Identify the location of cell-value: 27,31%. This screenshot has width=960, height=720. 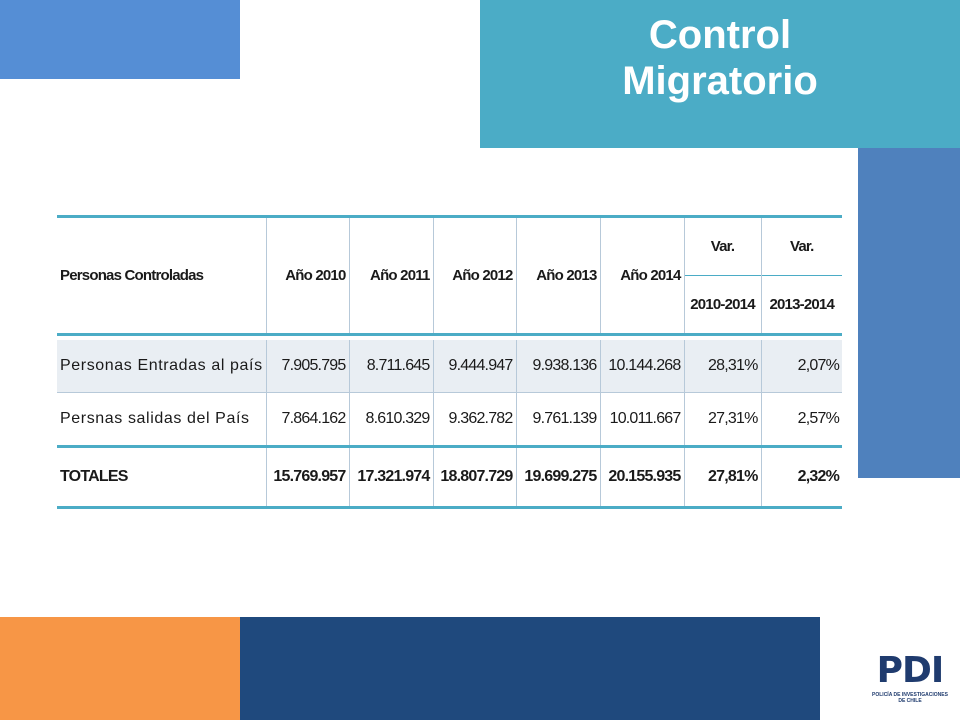
(723, 419).